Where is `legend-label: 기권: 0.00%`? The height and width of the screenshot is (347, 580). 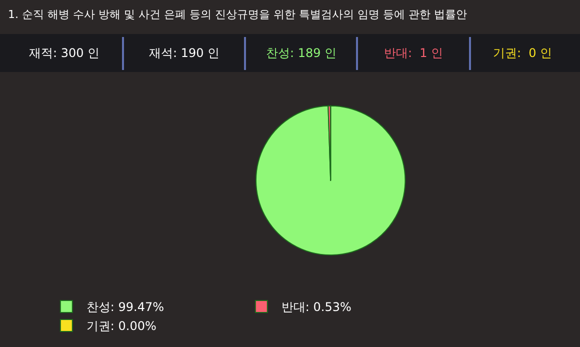 legend-label: 기권: 0.00% is located at coordinates (121, 326).